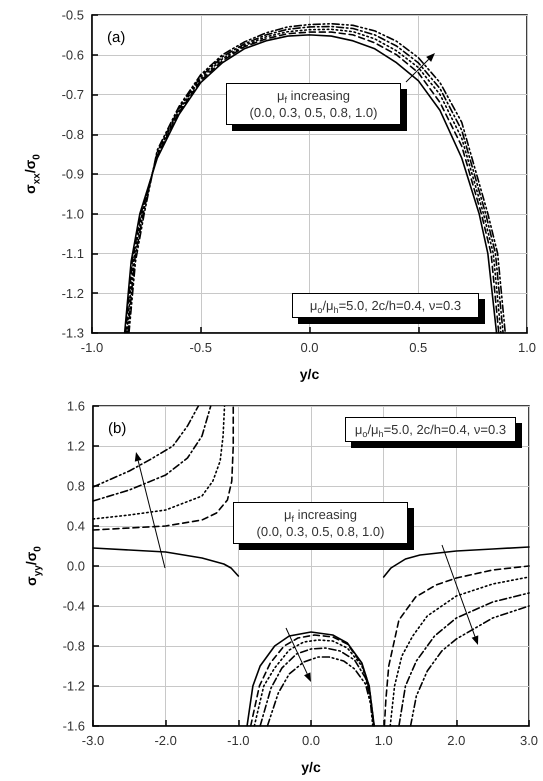 Image resolution: width=543 pixels, height=781 pixels. What do you see at coordinates (75, 526) in the screenshot?
I see `y-tick-label: 0.4` at bounding box center [75, 526].